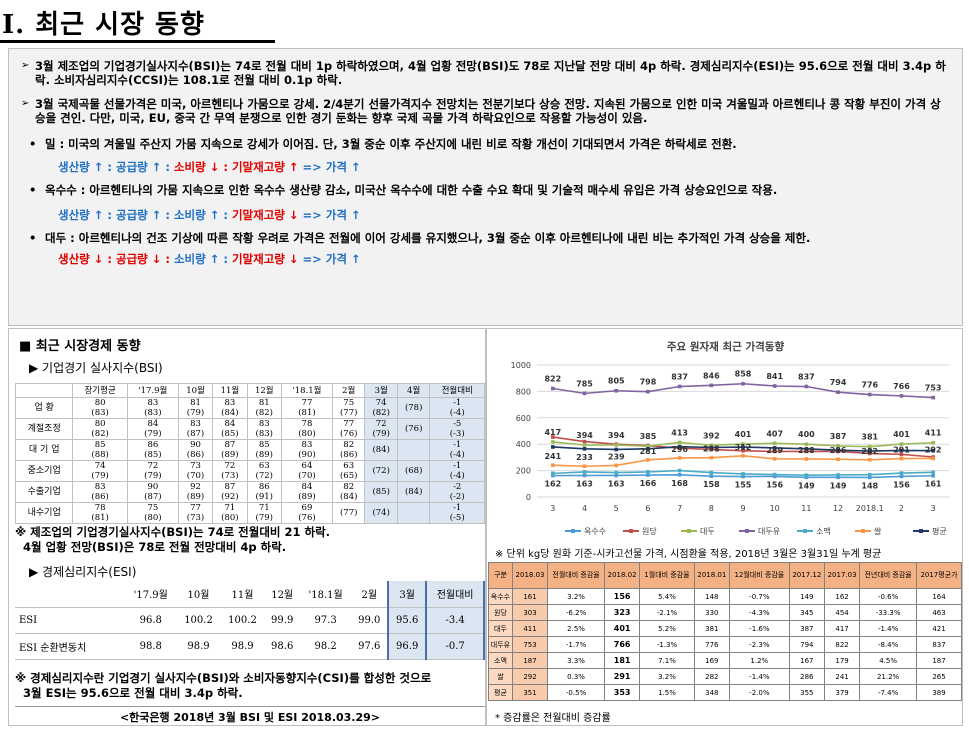 Image resolution: width=969 pixels, height=730 pixels. Describe the element at coordinates (151, 646) in the screenshot. I see `esi-cell: 98.8` at that location.